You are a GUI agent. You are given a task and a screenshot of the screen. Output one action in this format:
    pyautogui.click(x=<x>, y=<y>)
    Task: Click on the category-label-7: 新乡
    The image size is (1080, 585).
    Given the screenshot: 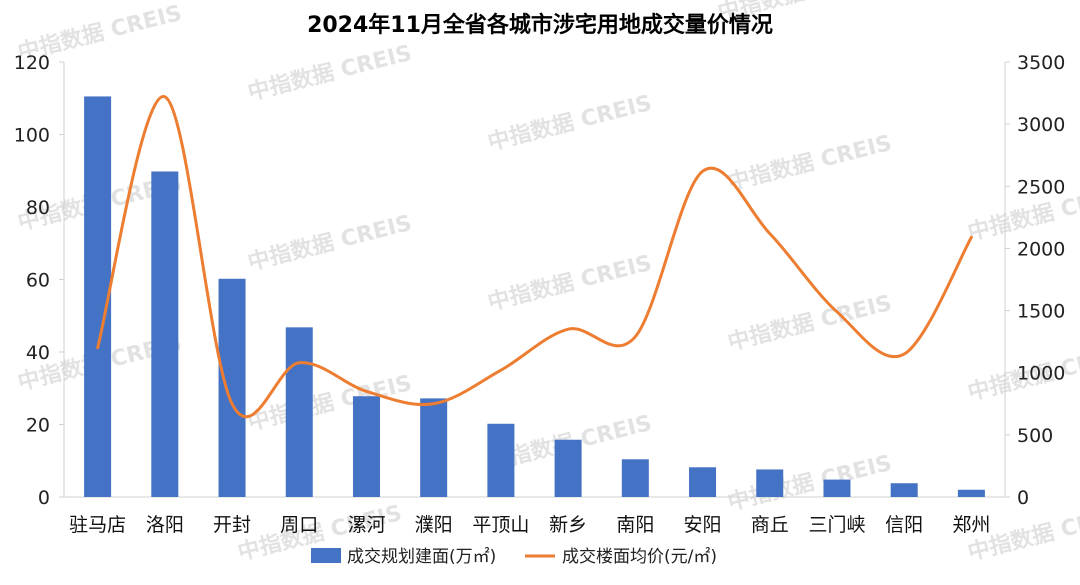 What is the action you would take?
    pyautogui.click(x=568, y=525)
    